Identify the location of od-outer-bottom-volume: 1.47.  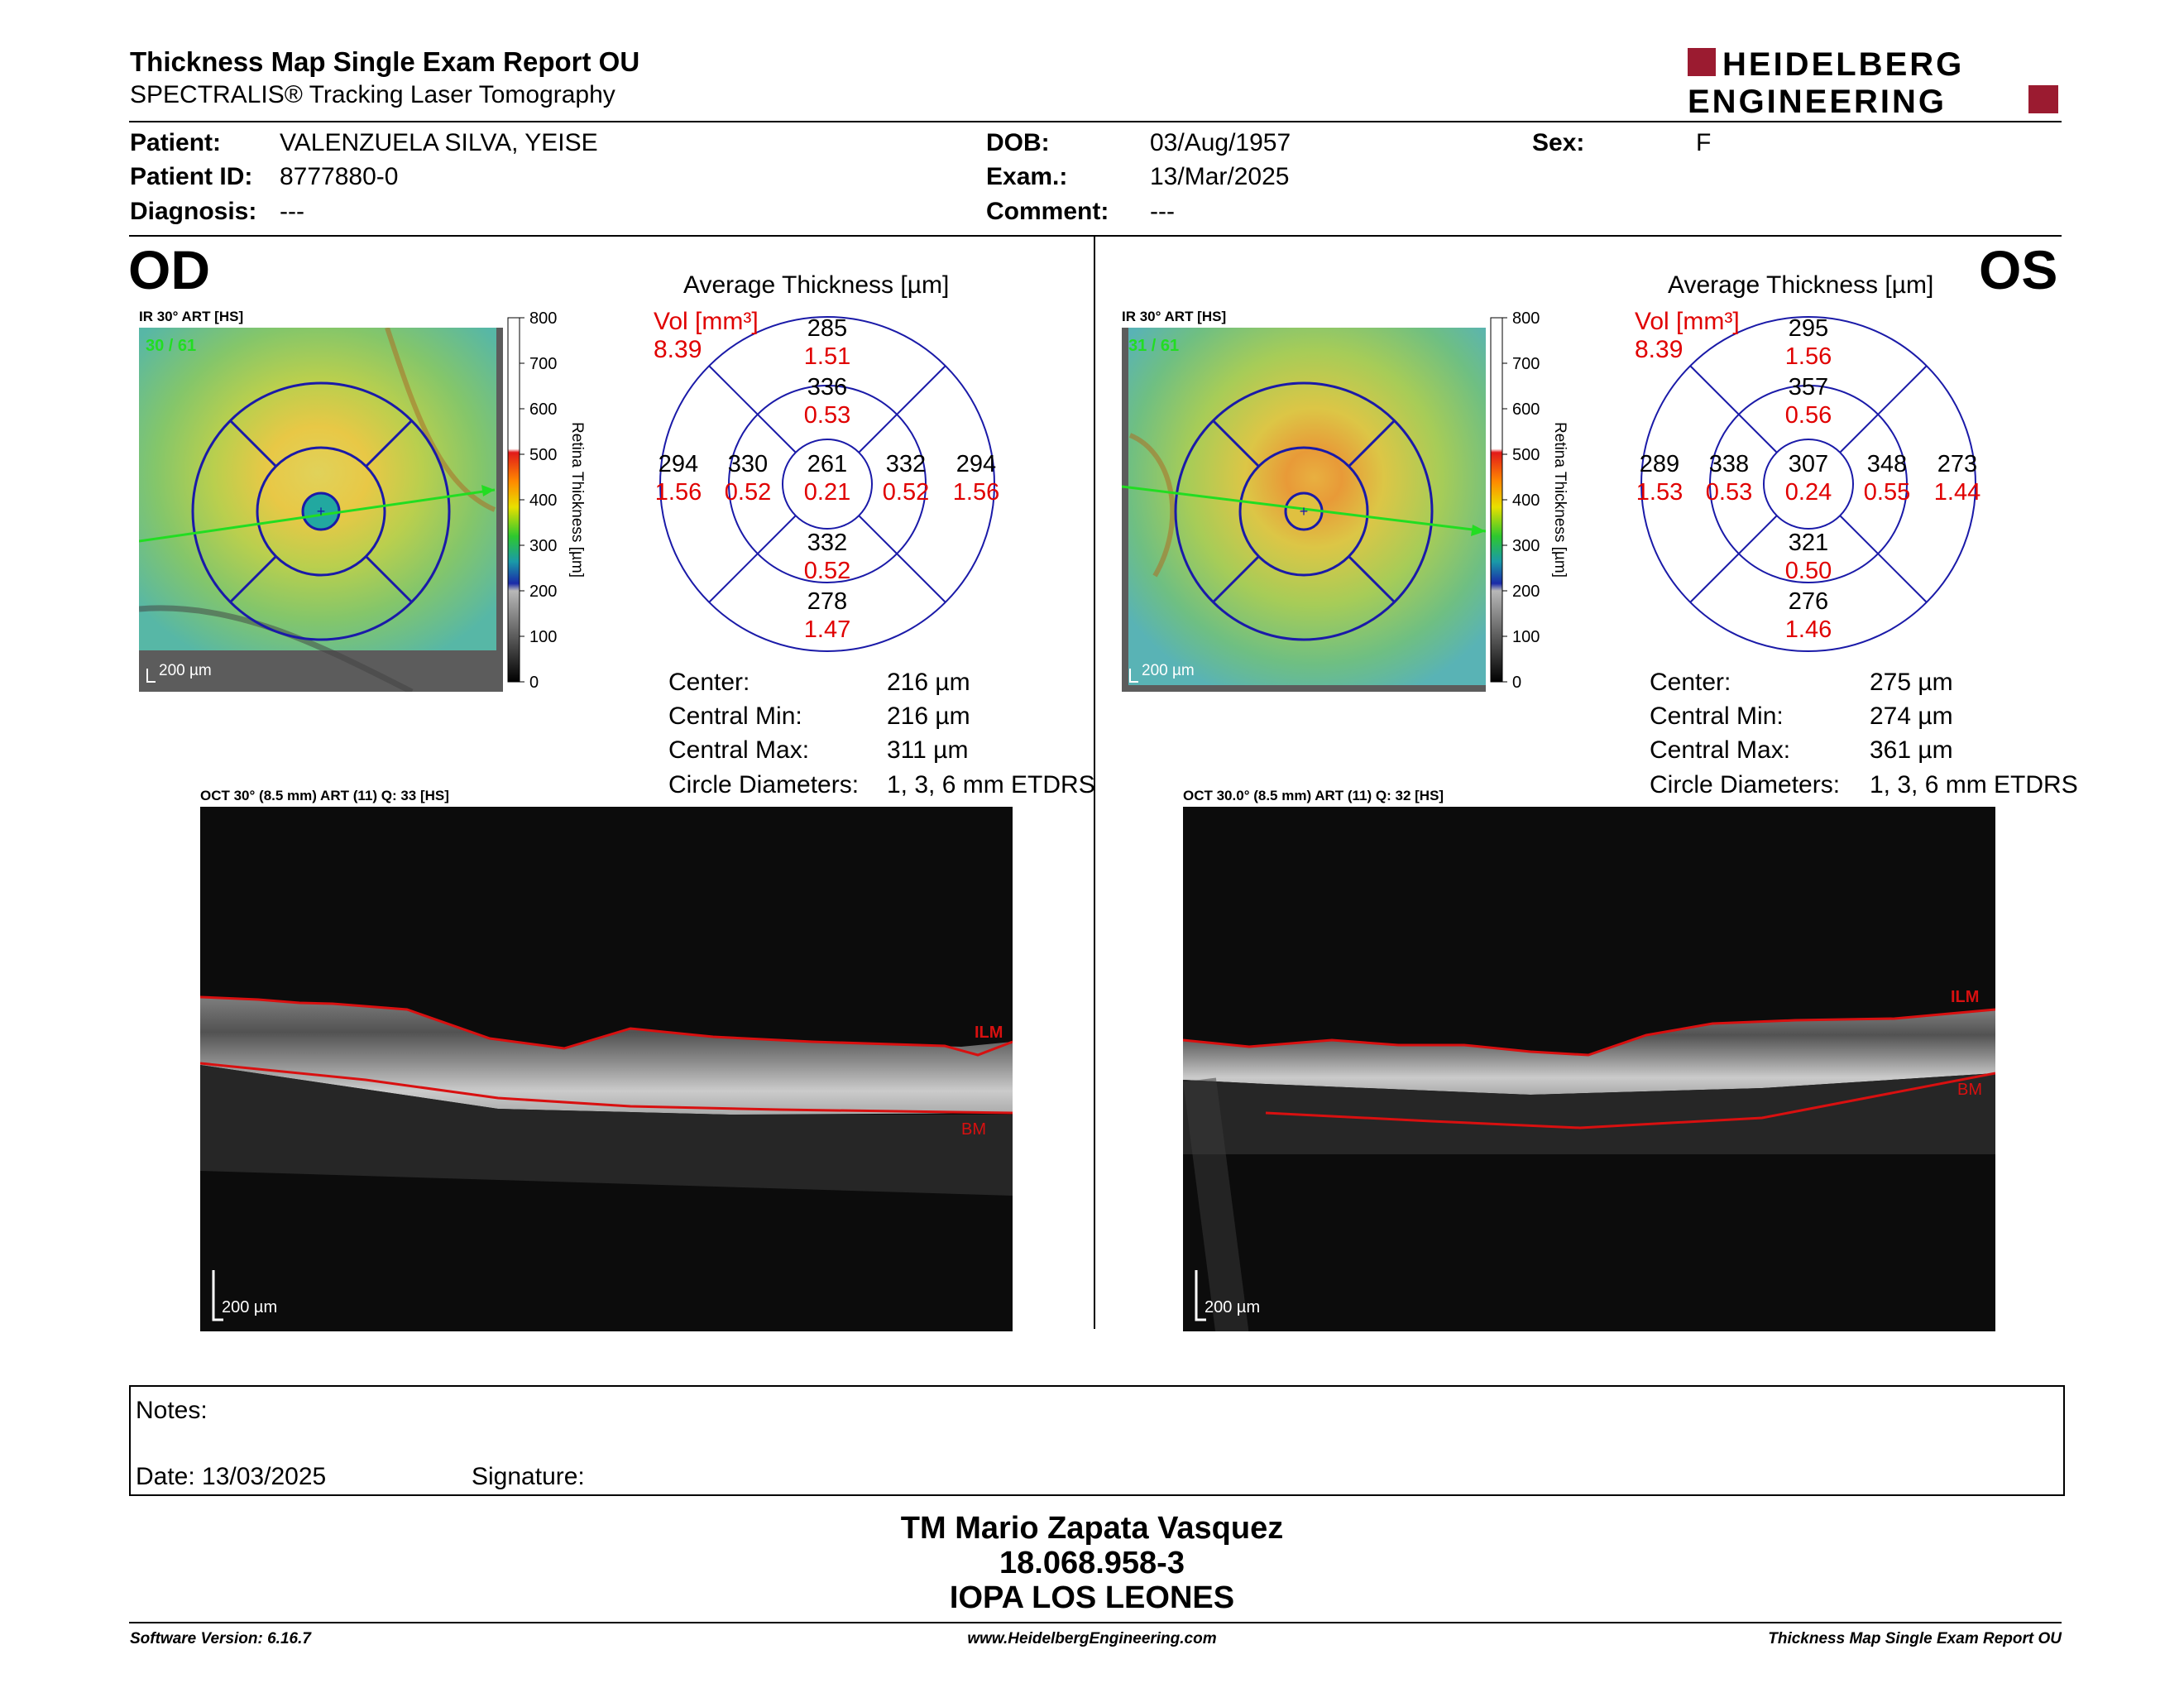
(827, 629).